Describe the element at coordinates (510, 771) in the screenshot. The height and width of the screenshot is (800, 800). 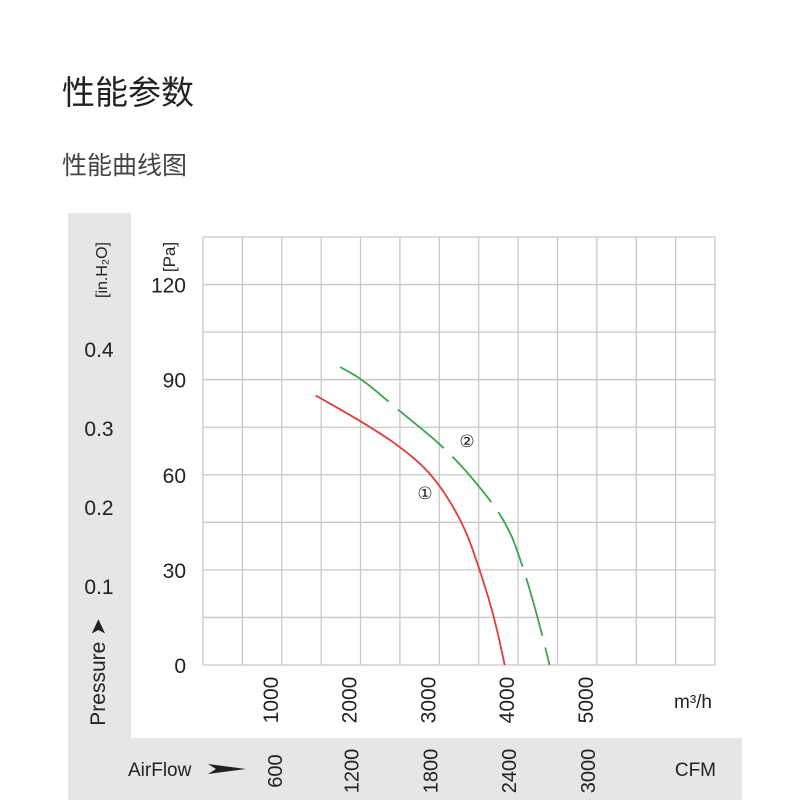
I see `x2-tick-label: 2400` at that location.